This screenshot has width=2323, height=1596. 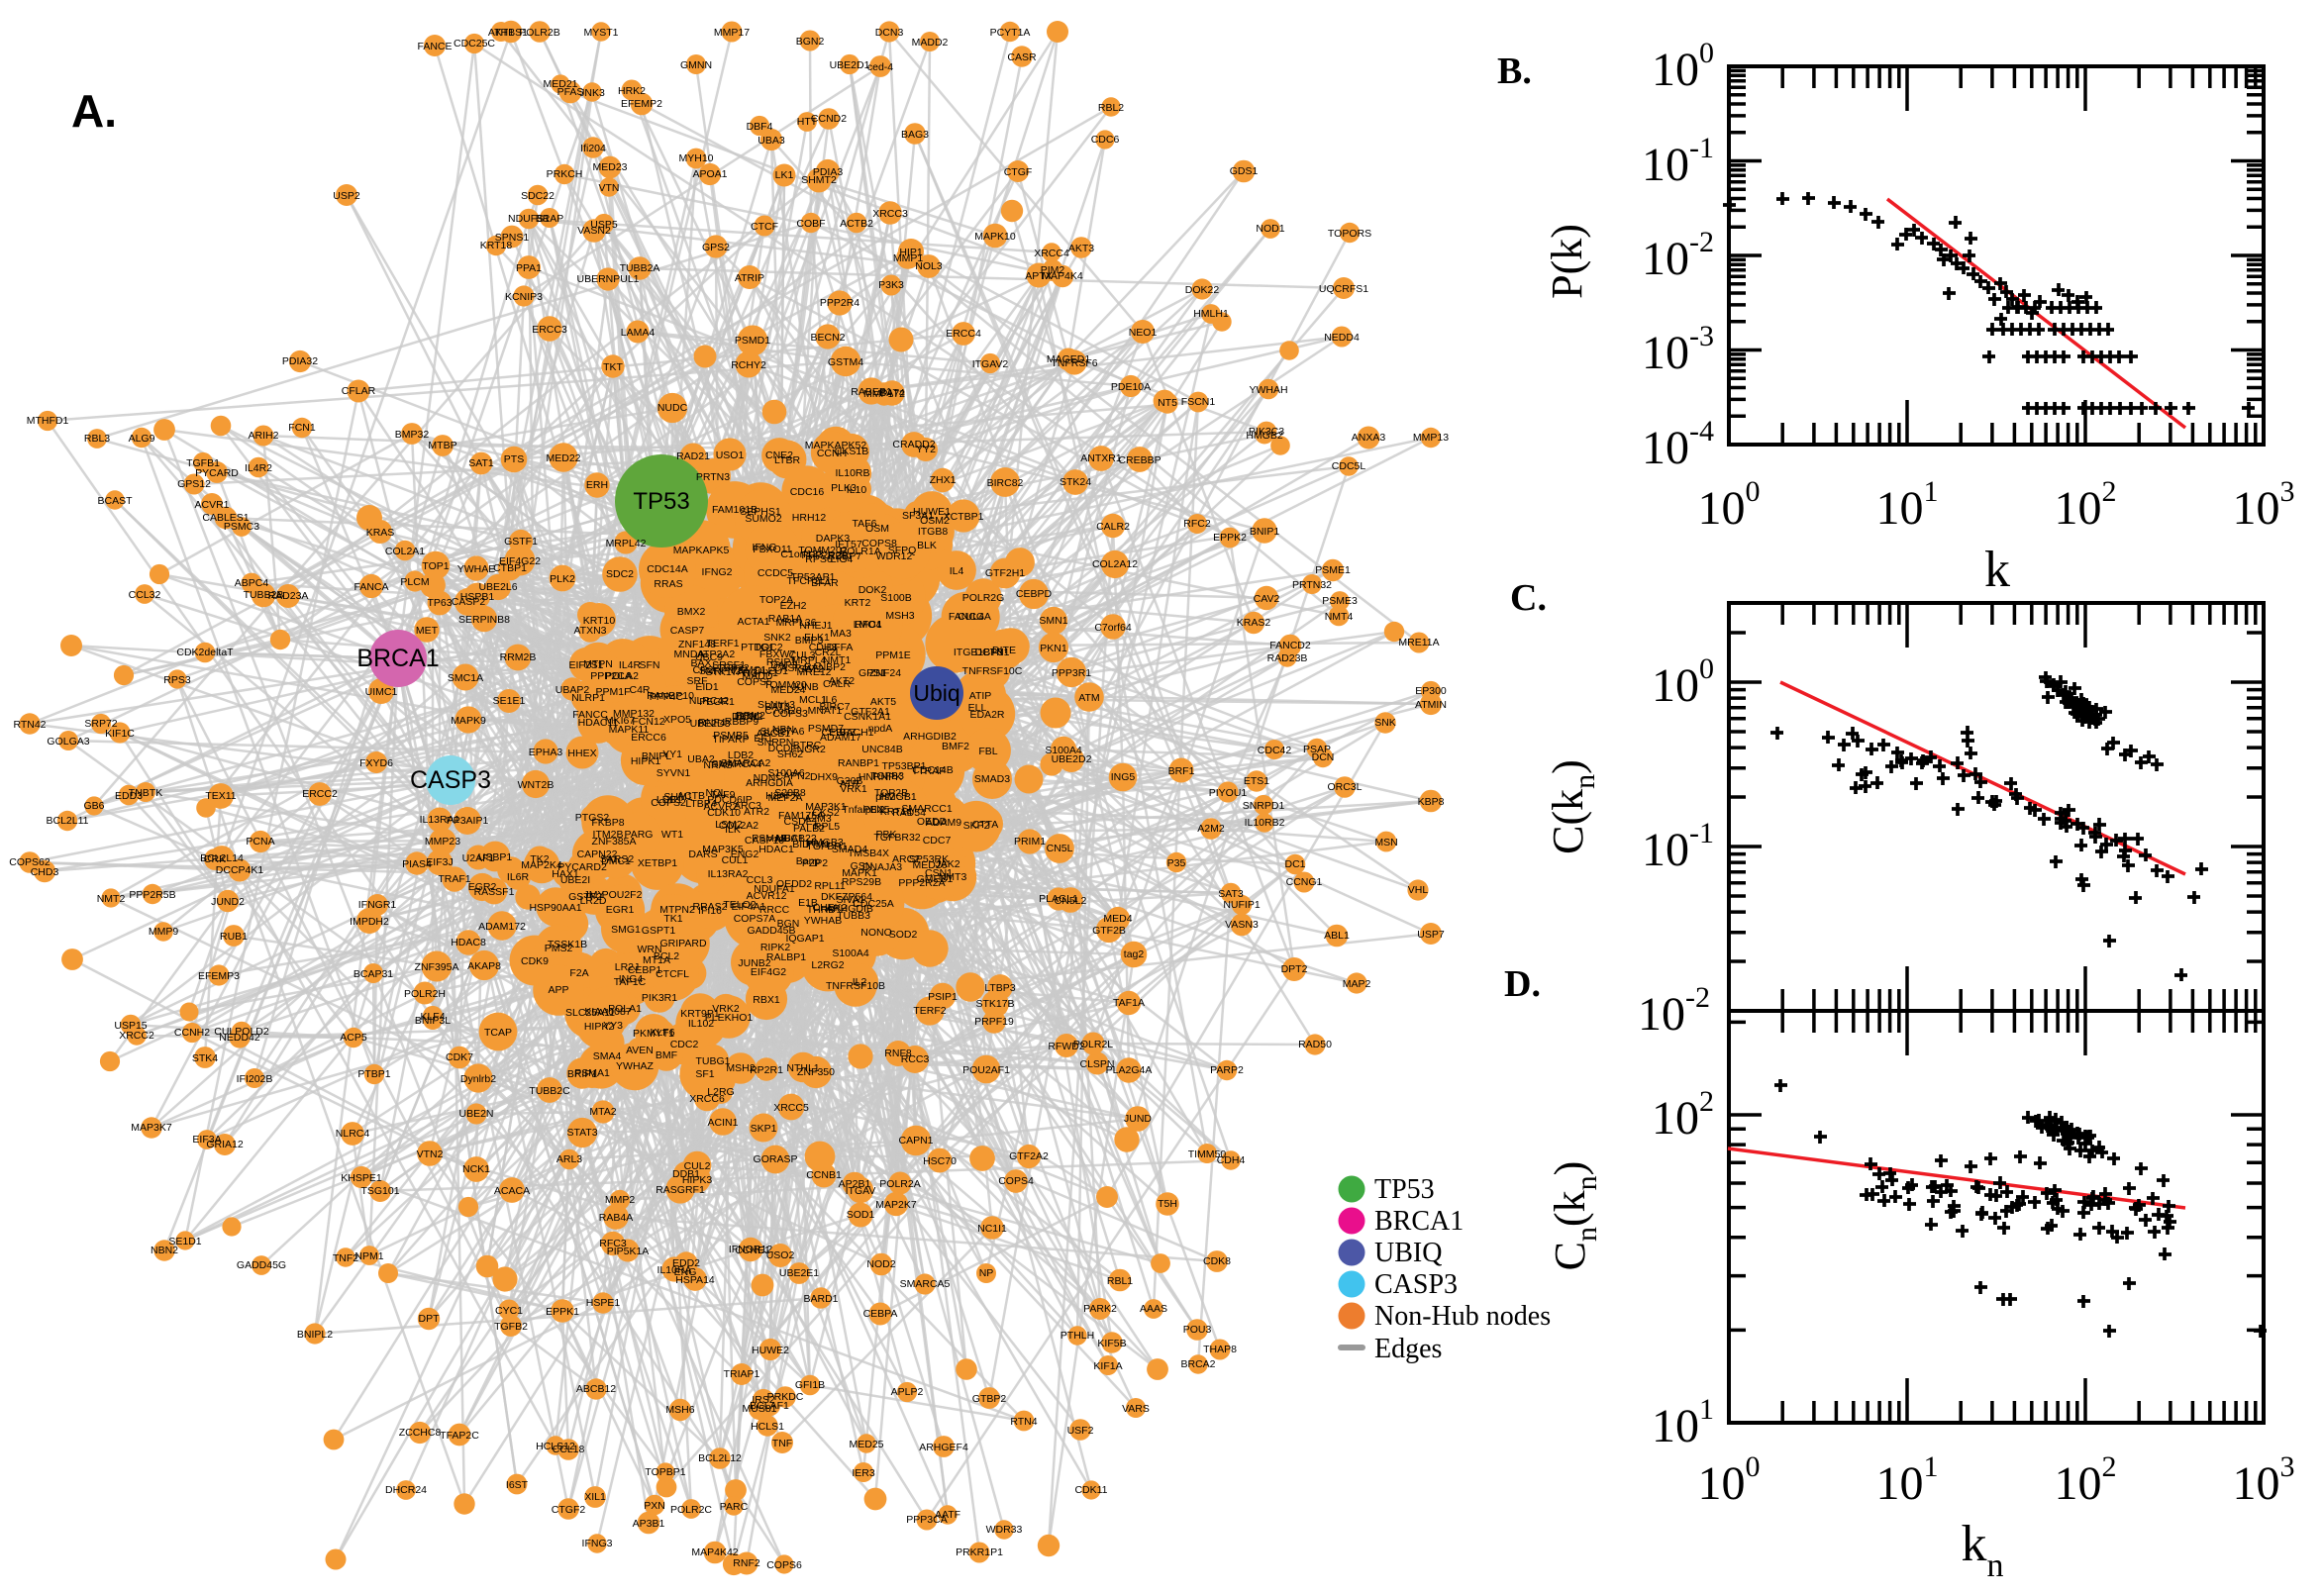 What do you see at coordinates (992, 671) in the screenshot?
I see `svg-text: TNFRSF10C` at bounding box center [992, 671].